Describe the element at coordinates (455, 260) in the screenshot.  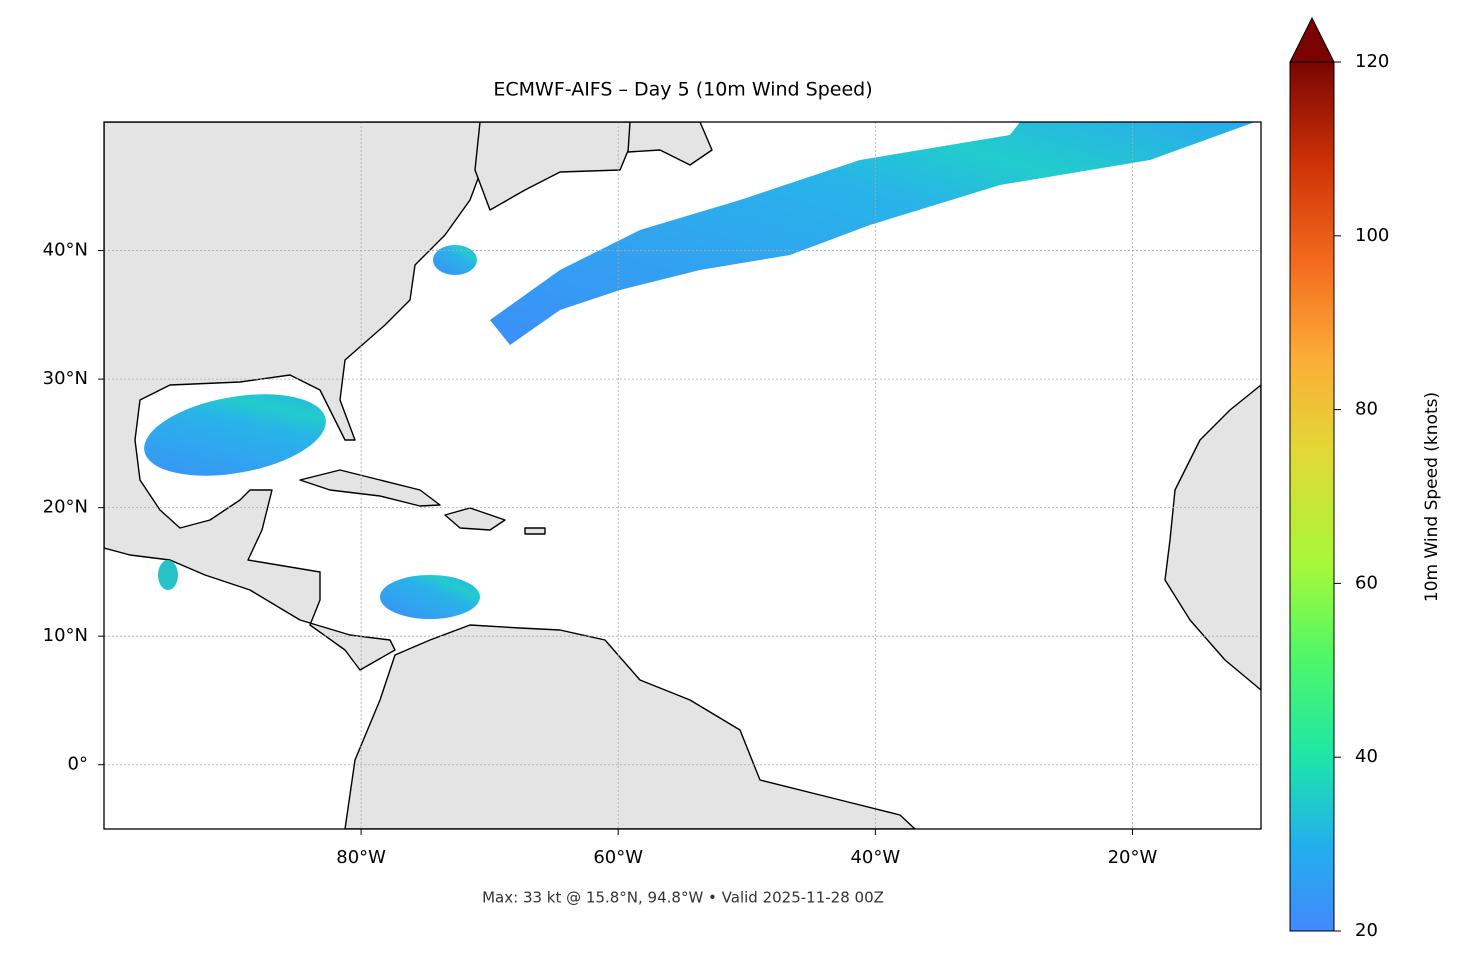
I see `wind-coast` at that location.